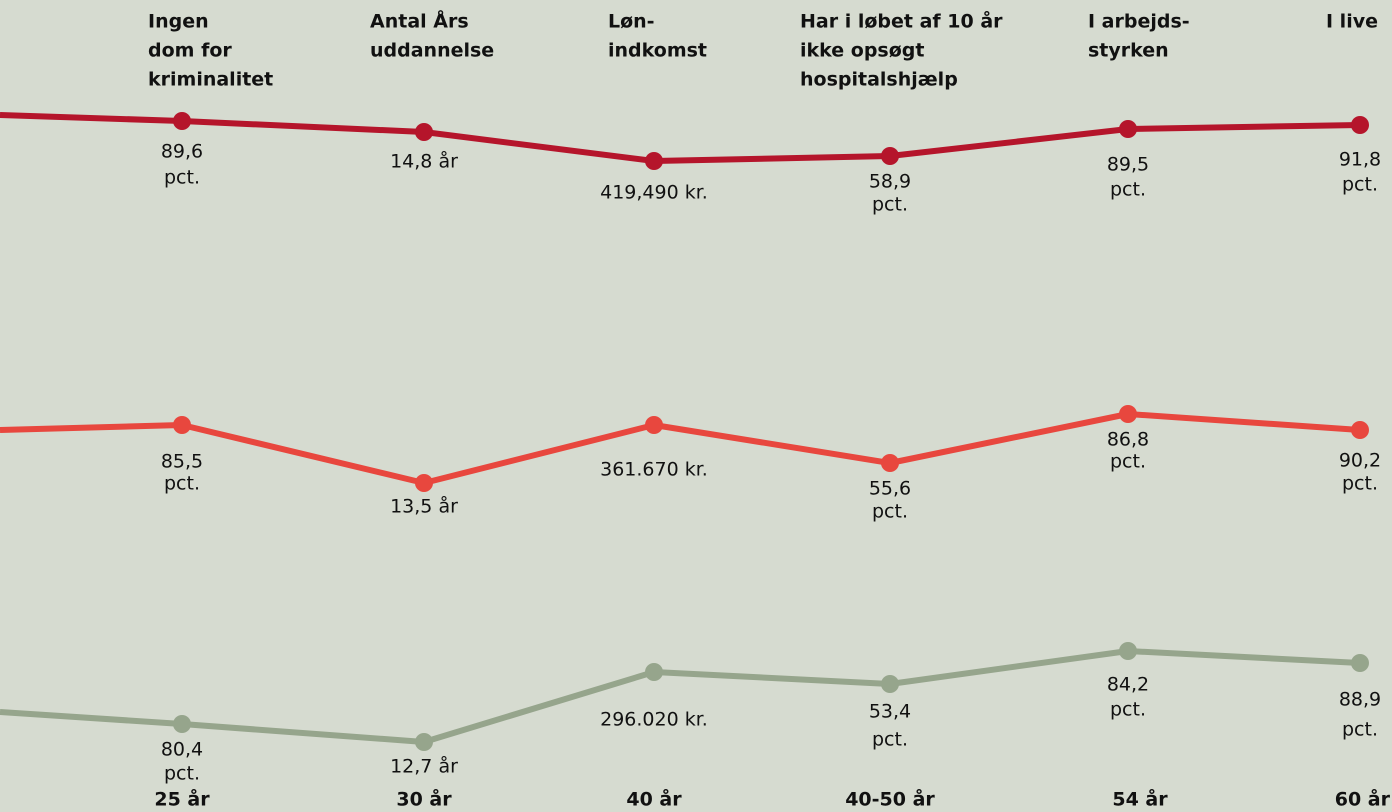  Describe the element at coordinates (424, 799) in the screenshot. I see `age-label: 30 år` at that location.